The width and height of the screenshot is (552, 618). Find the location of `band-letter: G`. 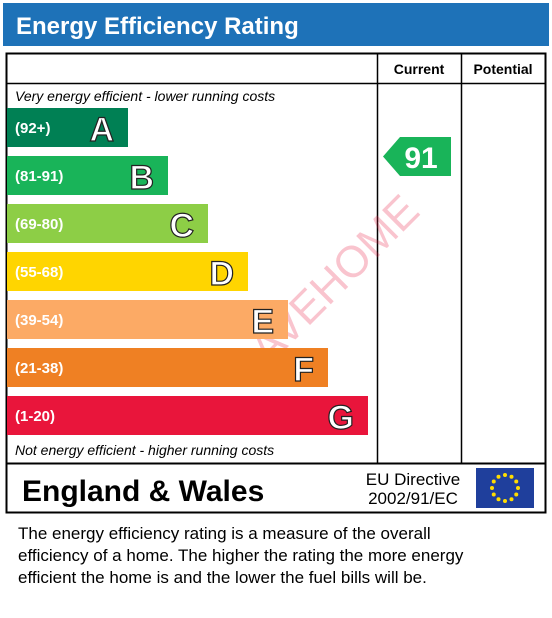

band-letter: G is located at coordinates (341, 418).